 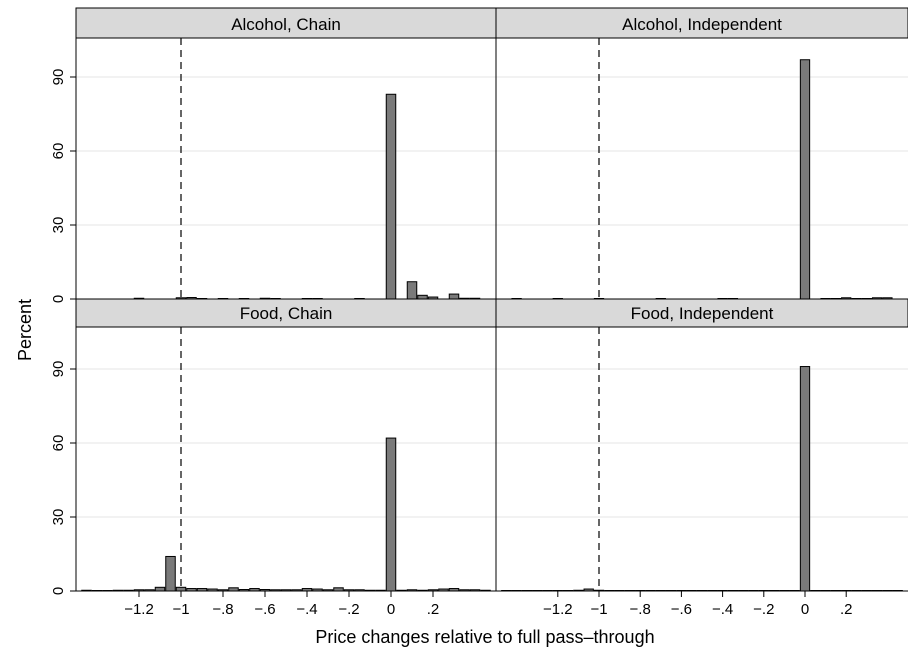 What do you see at coordinates (286, 24) in the screenshot?
I see `panel-title: Alcohol, Chain` at bounding box center [286, 24].